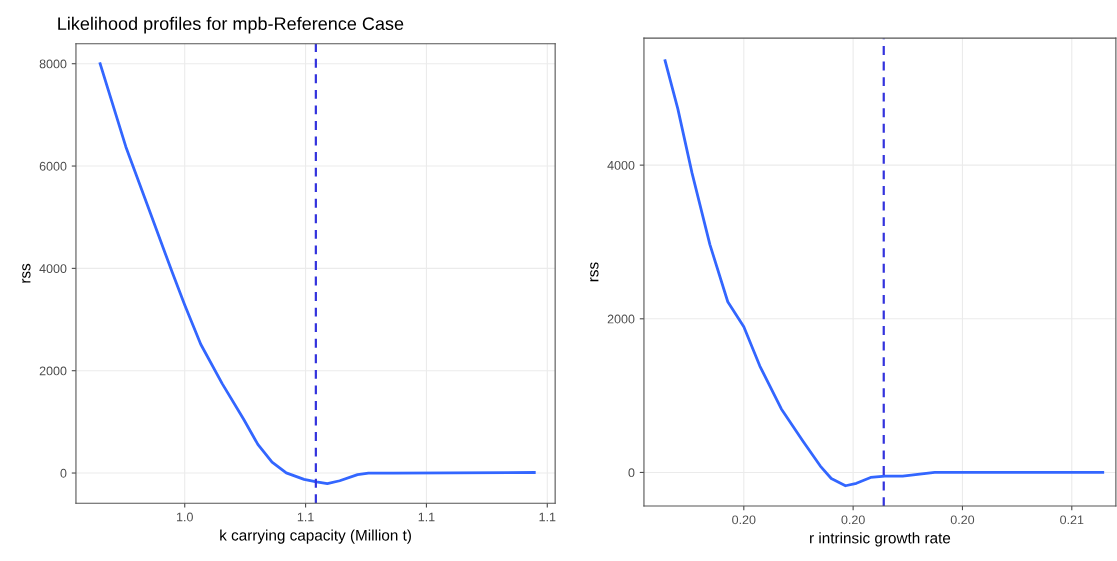 The image size is (1117, 561). I want to click on x-axis-title: k carrying capacity (Million t), so click(315, 536).